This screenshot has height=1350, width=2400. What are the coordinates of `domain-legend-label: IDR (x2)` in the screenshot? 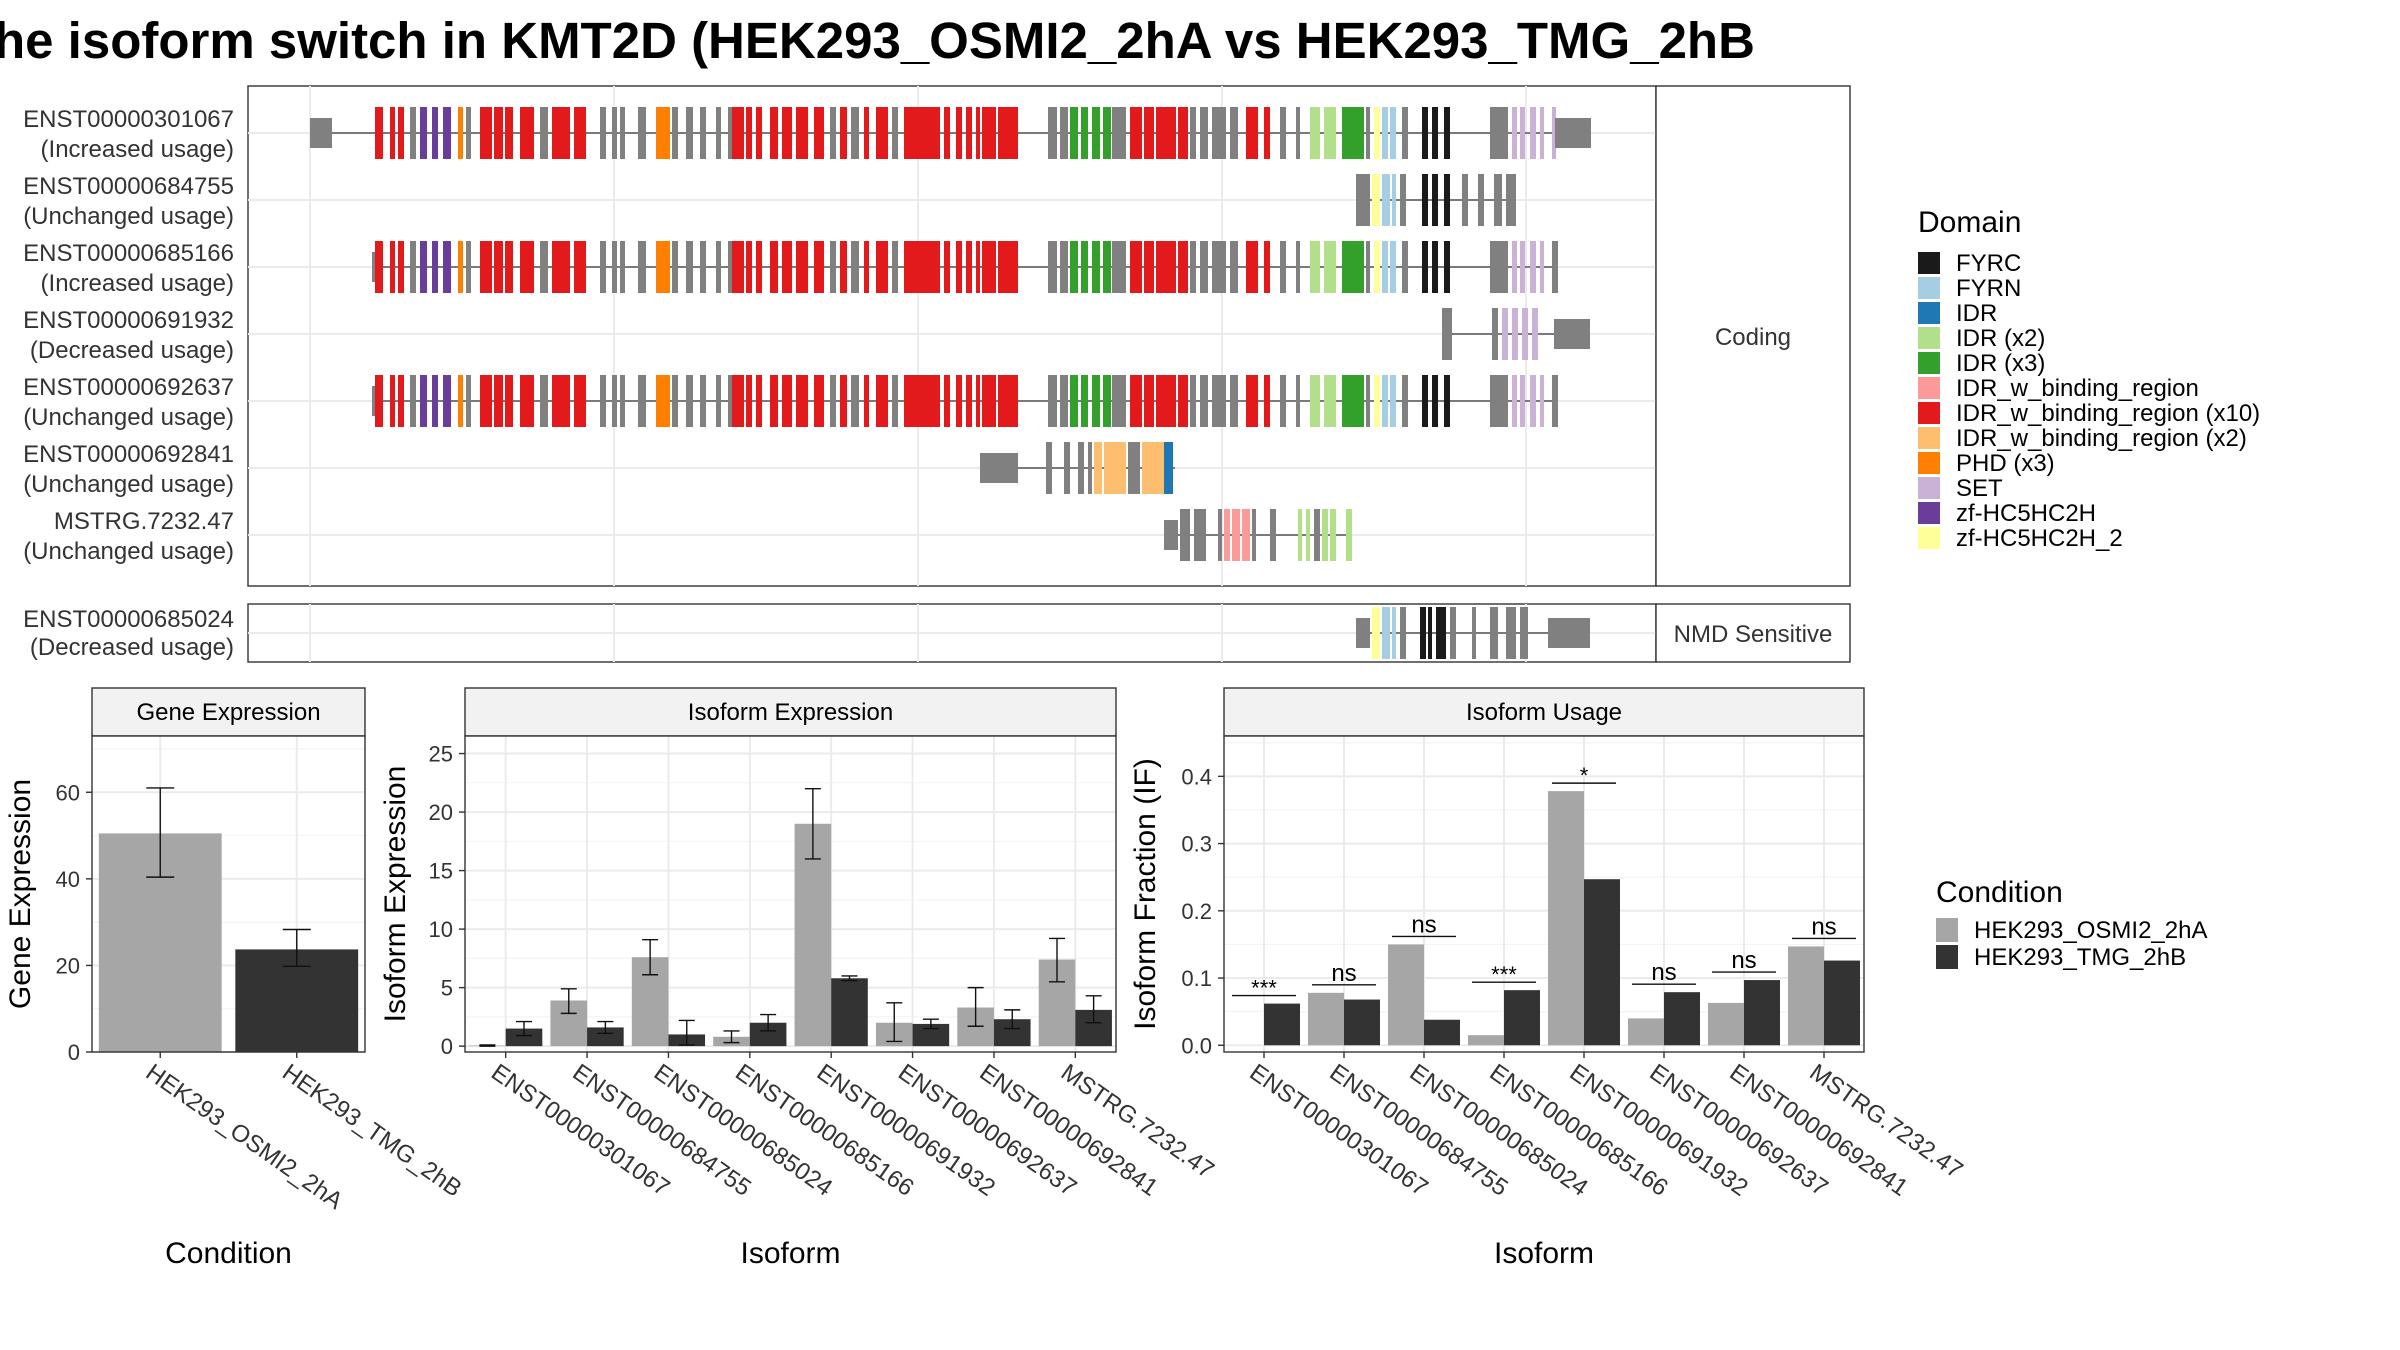 It's located at (2000, 338).